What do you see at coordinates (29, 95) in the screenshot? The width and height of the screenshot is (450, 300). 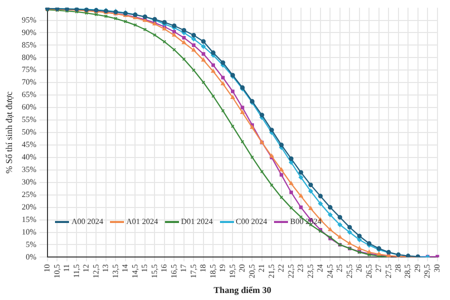 I see `y-tick-label: 65%` at bounding box center [29, 95].